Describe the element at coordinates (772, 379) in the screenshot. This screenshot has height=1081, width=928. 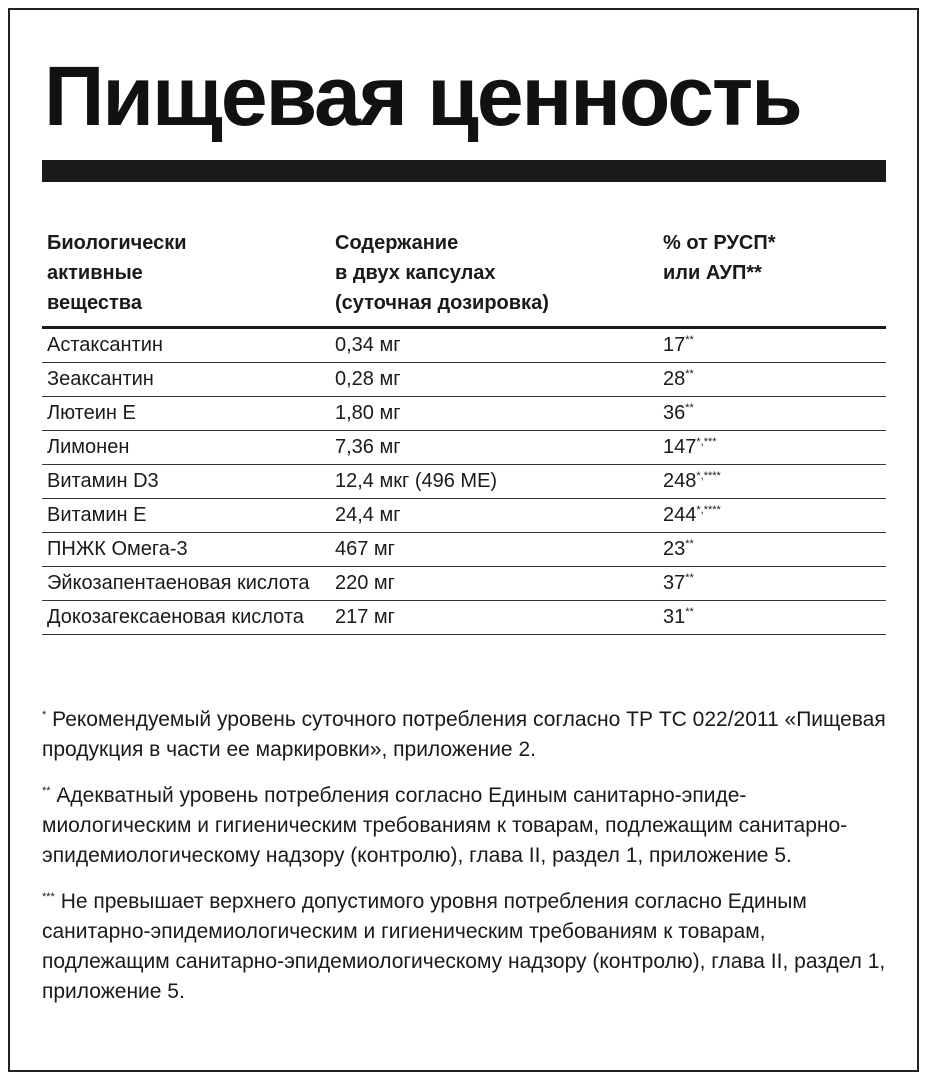
I see `percent-cell: 28**` at that location.